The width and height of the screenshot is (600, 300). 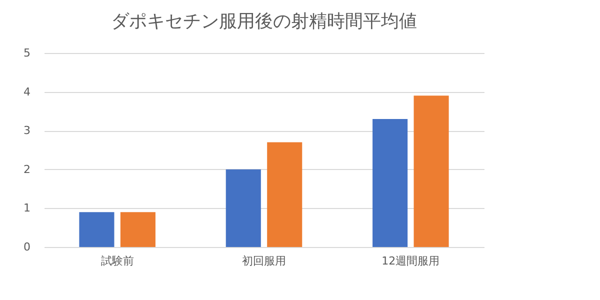 What do you see at coordinates (117, 261) in the screenshot?
I see `x-tick-label: 試験前` at bounding box center [117, 261].